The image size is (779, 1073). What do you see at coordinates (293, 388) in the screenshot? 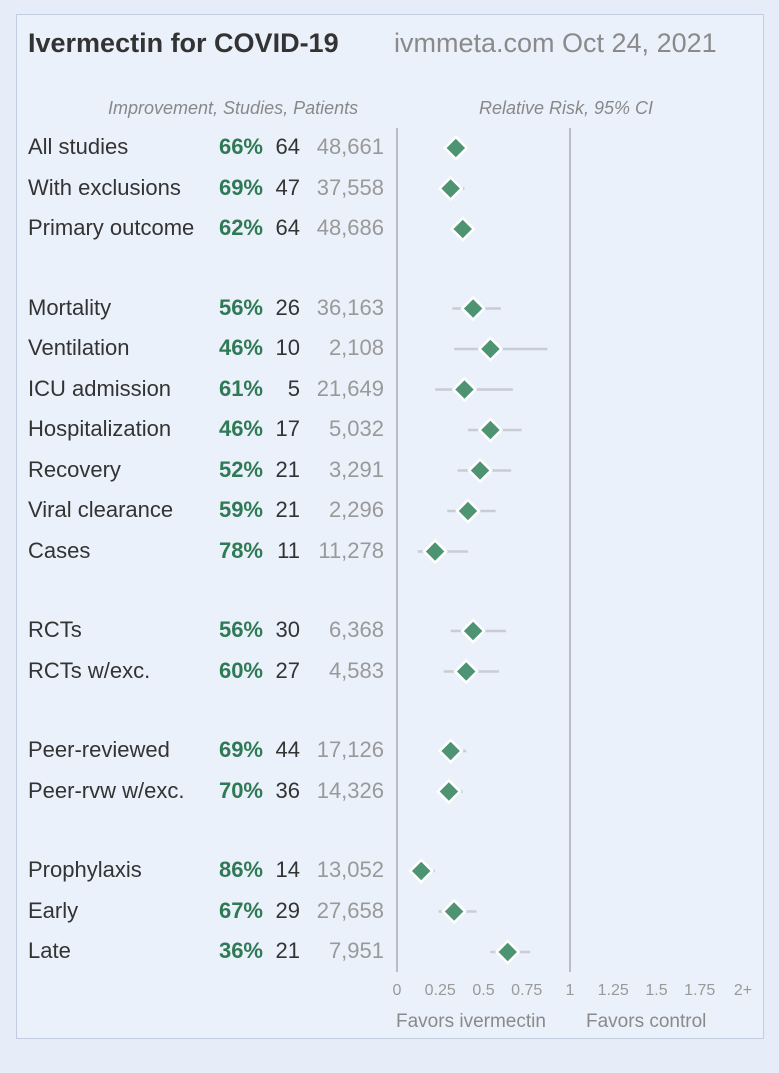
I see `row-studies: 5` at bounding box center [293, 388].